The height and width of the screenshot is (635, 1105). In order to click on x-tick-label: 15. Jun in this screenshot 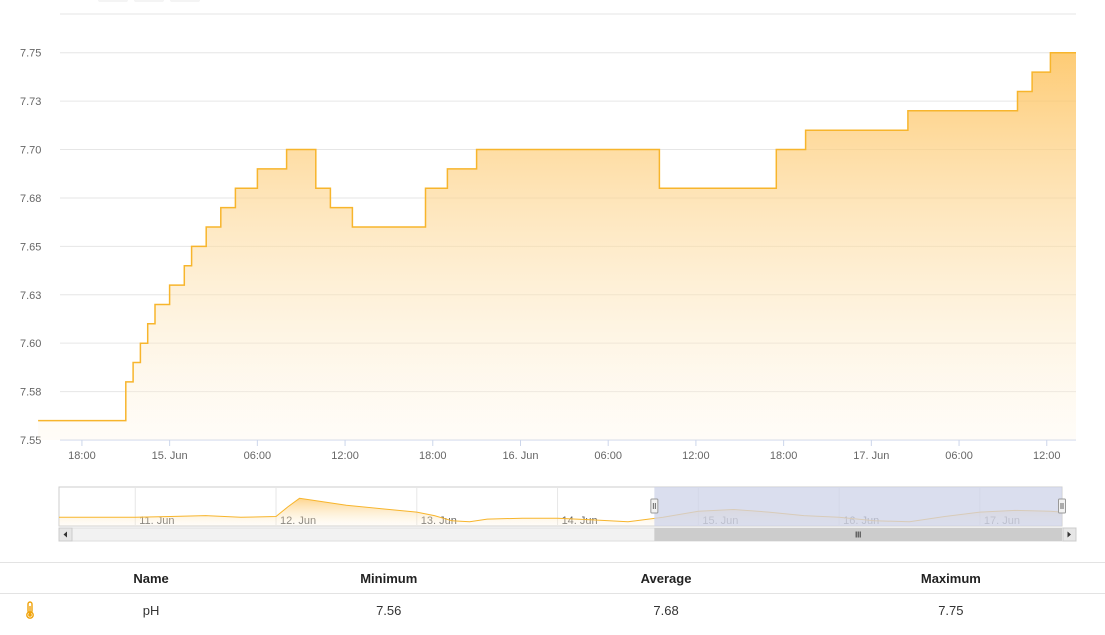, I will do `click(170, 456)`.